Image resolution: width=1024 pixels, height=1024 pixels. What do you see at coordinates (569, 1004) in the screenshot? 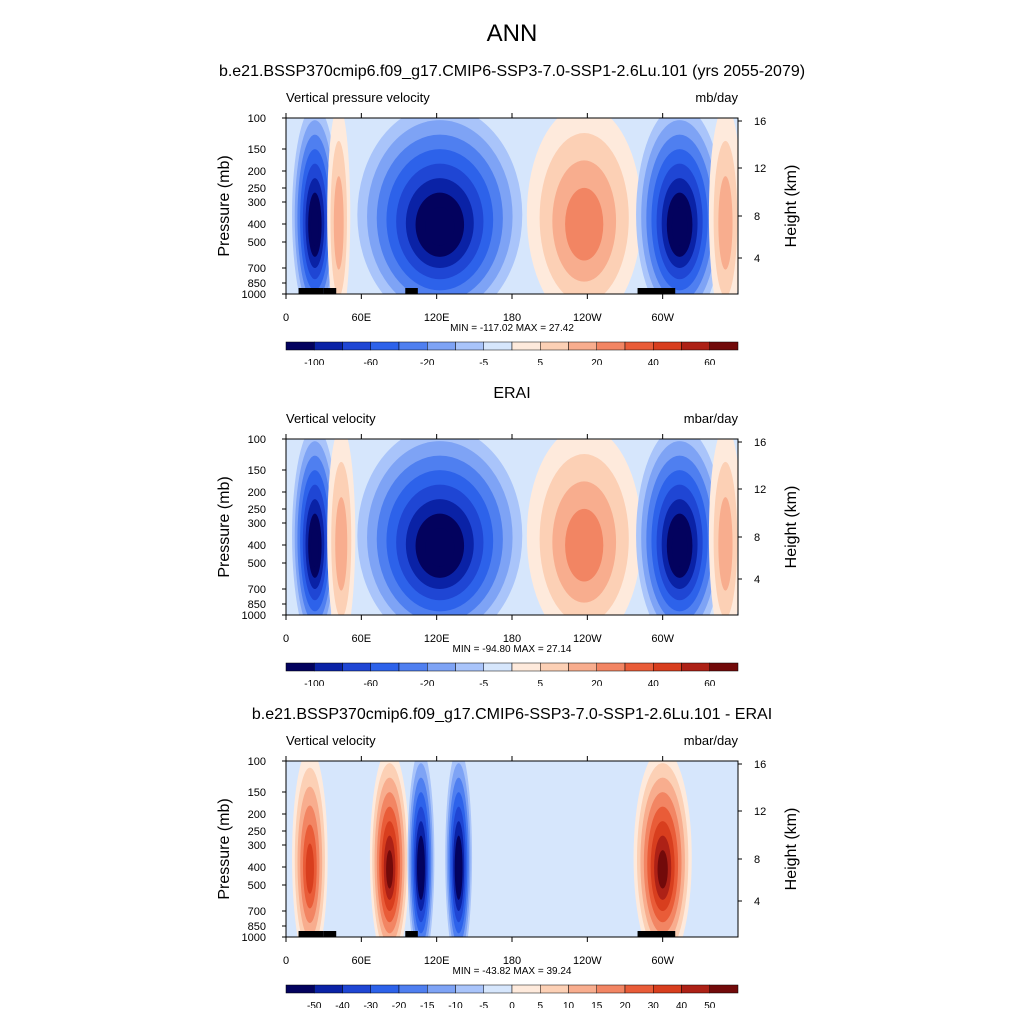
I see `colorbar-label: 10` at bounding box center [569, 1004].